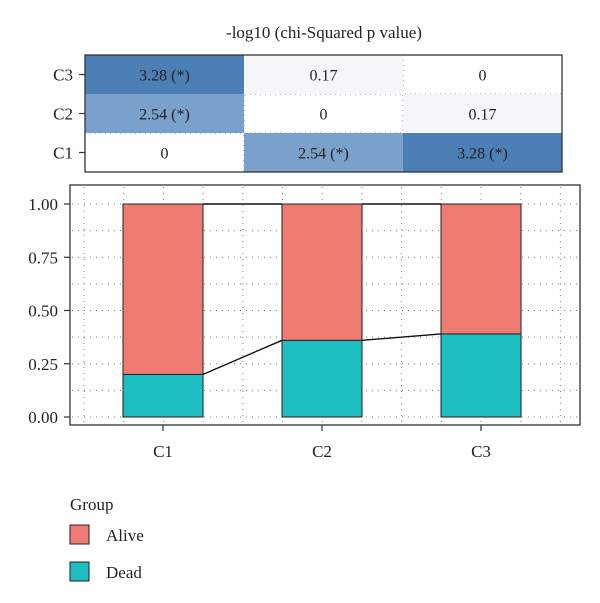  What do you see at coordinates (124, 572) in the screenshot?
I see `legend-label-dead: Dead` at bounding box center [124, 572].